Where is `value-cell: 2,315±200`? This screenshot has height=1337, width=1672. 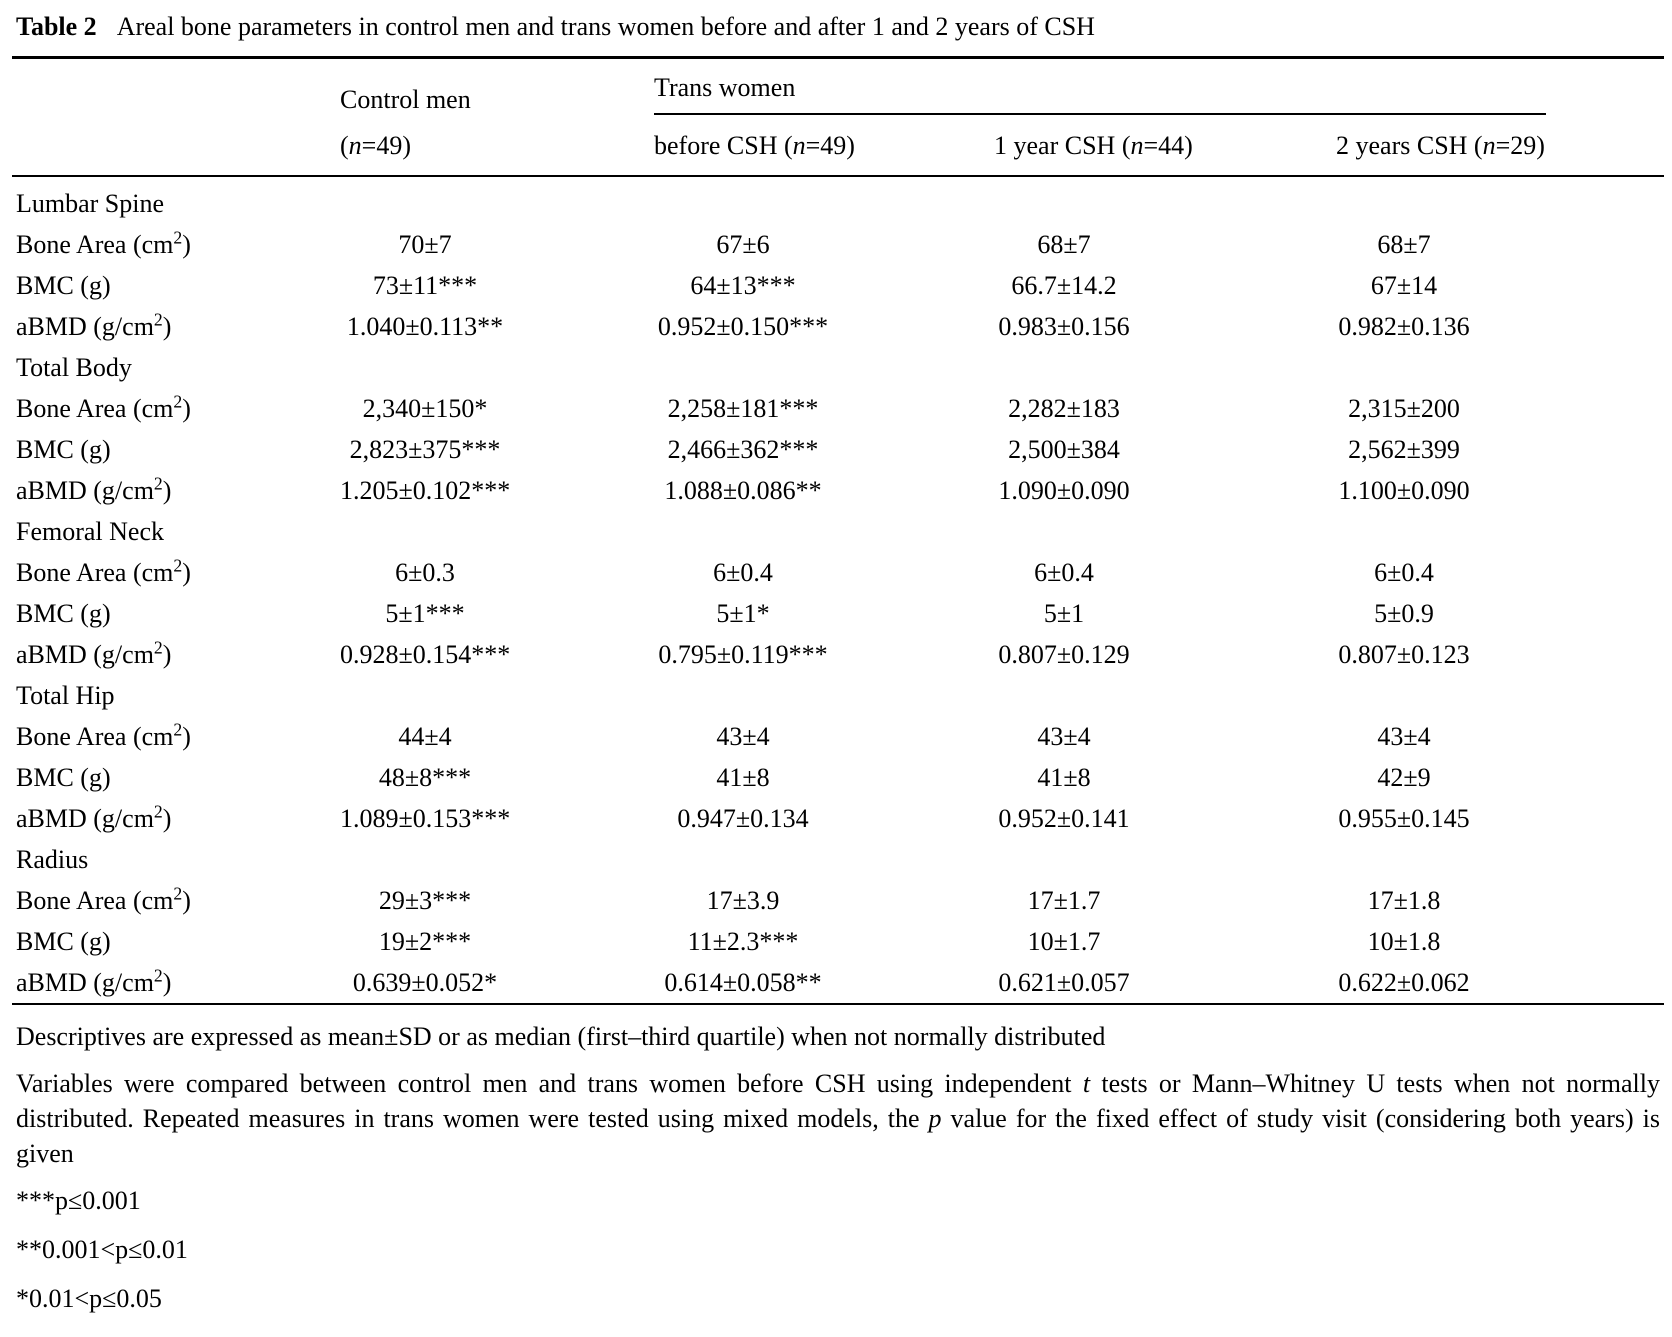
value-cell: 2,315±200 is located at coordinates (1404, 408).